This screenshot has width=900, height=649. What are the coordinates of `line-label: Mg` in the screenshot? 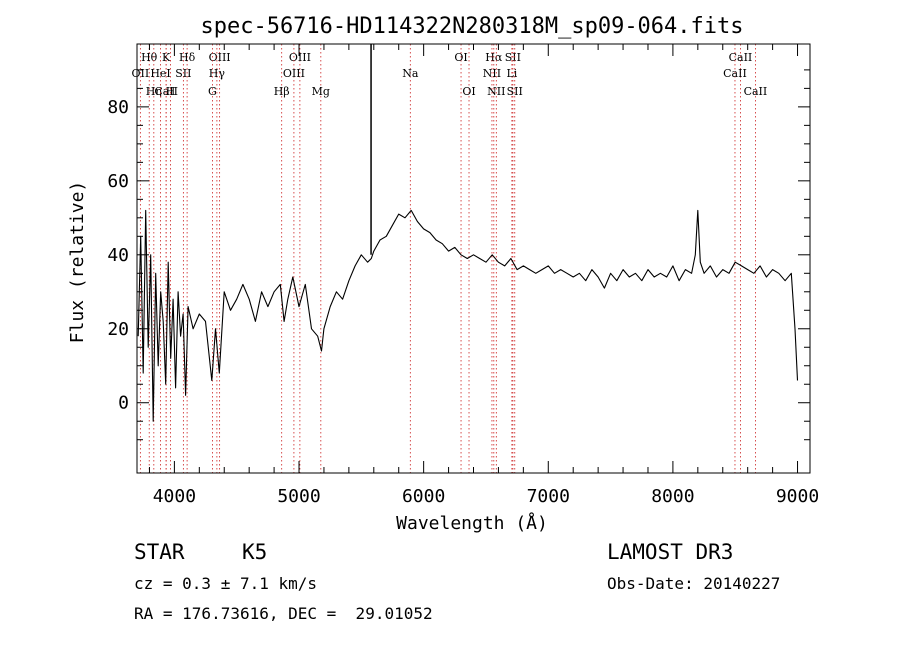 It's located at (321, 91).